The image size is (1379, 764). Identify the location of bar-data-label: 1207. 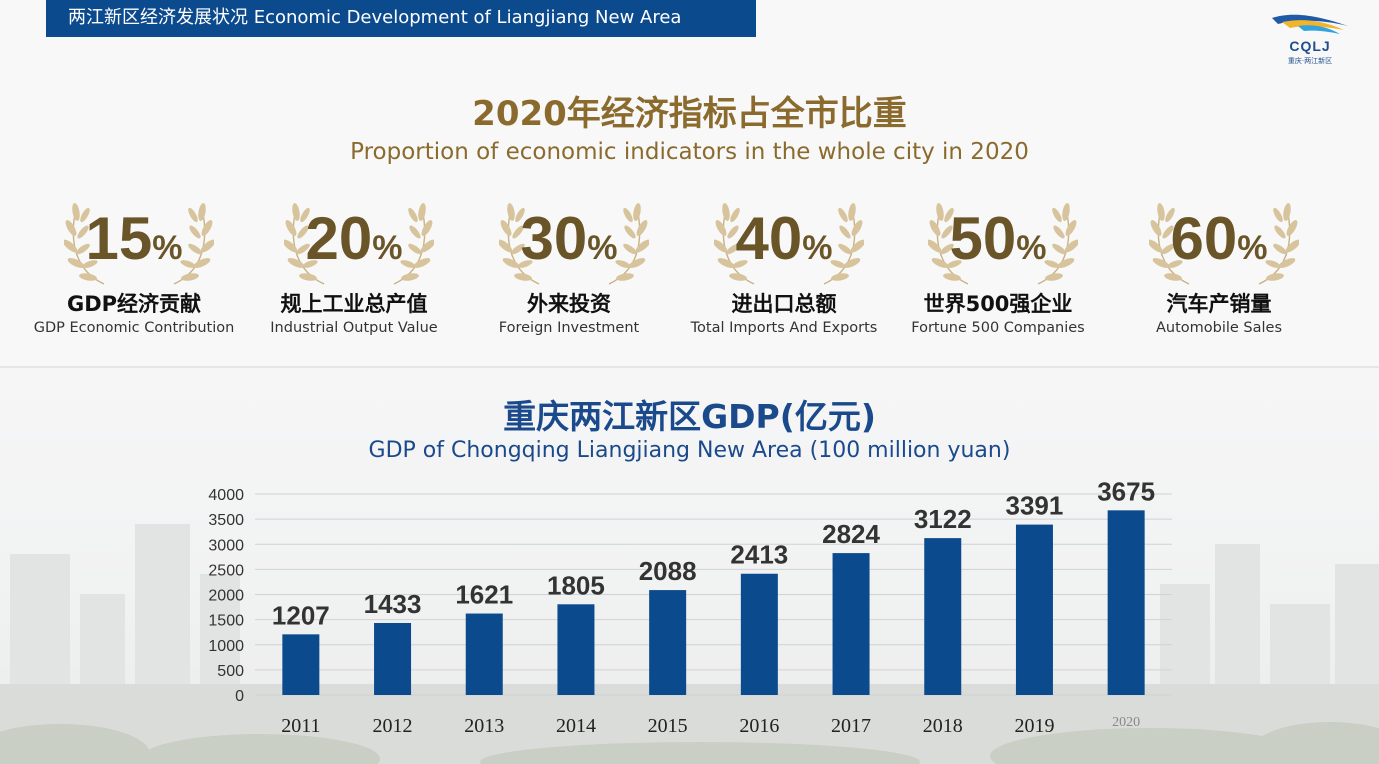
(301, 615).